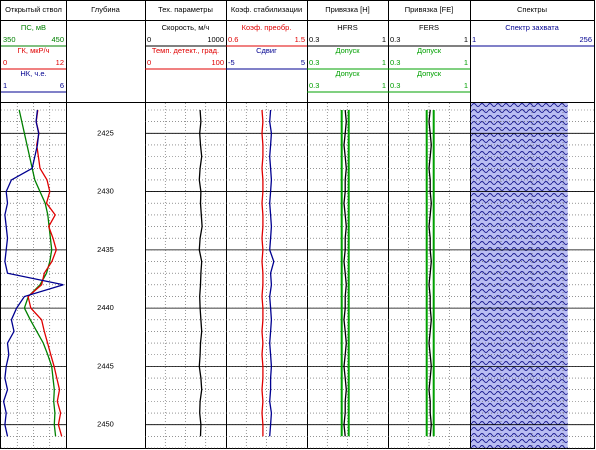 This screenshot has height=450, width=596. Describe the element at coordinates (185, 9) in the screenshot. I see `track-title: Тех. параметры` at that location.